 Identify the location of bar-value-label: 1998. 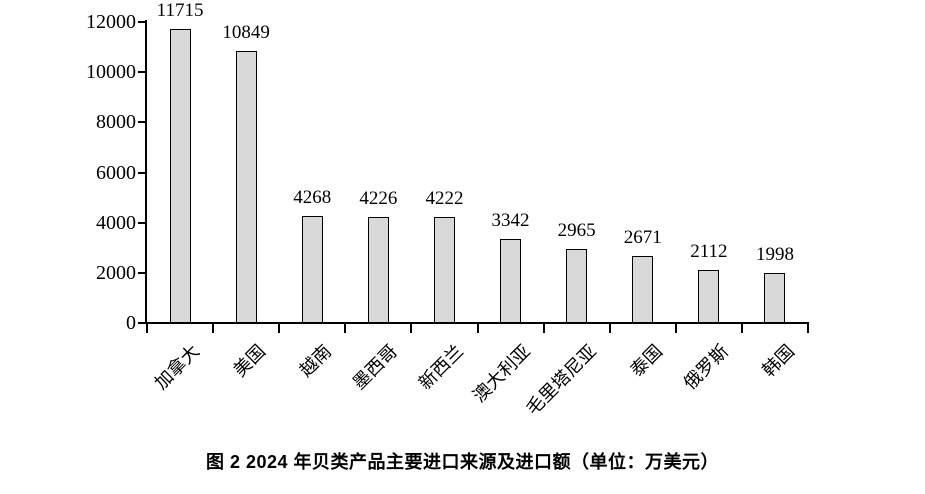
(774, 254).